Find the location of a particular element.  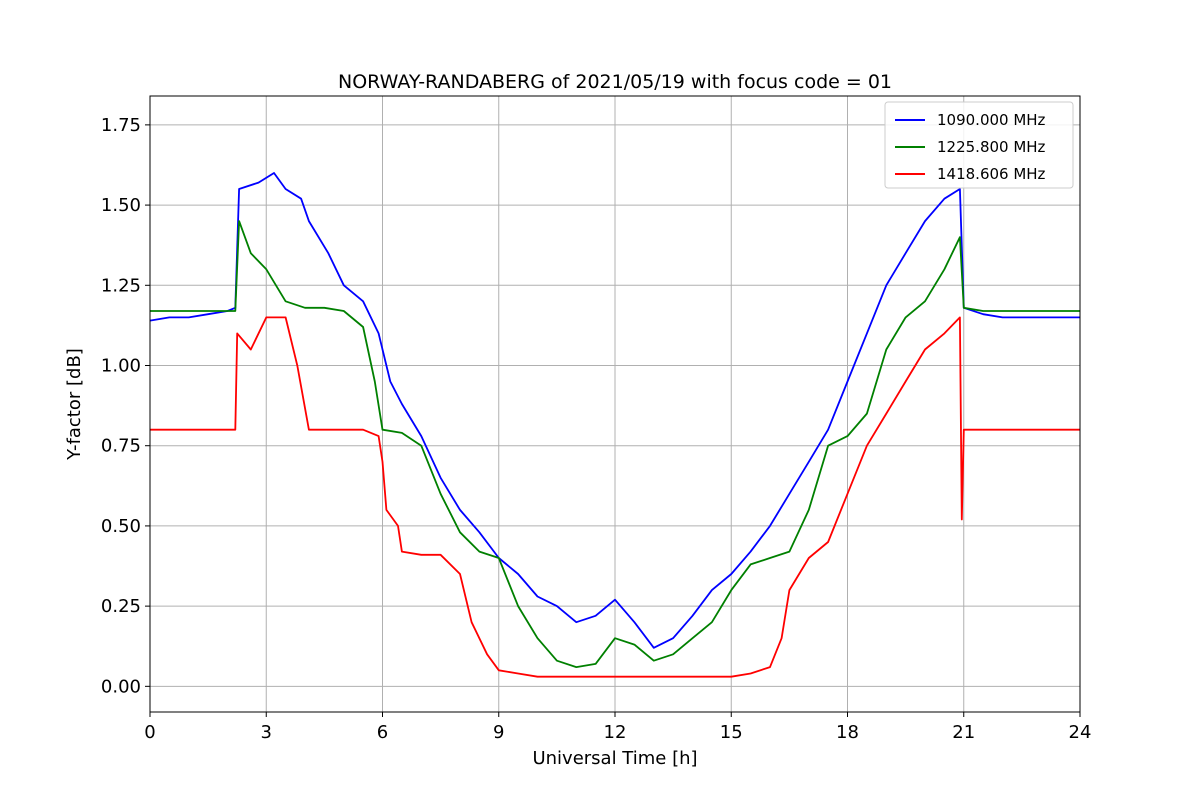

y-tick-label: 0.00 is located at coordinates (121, 686).